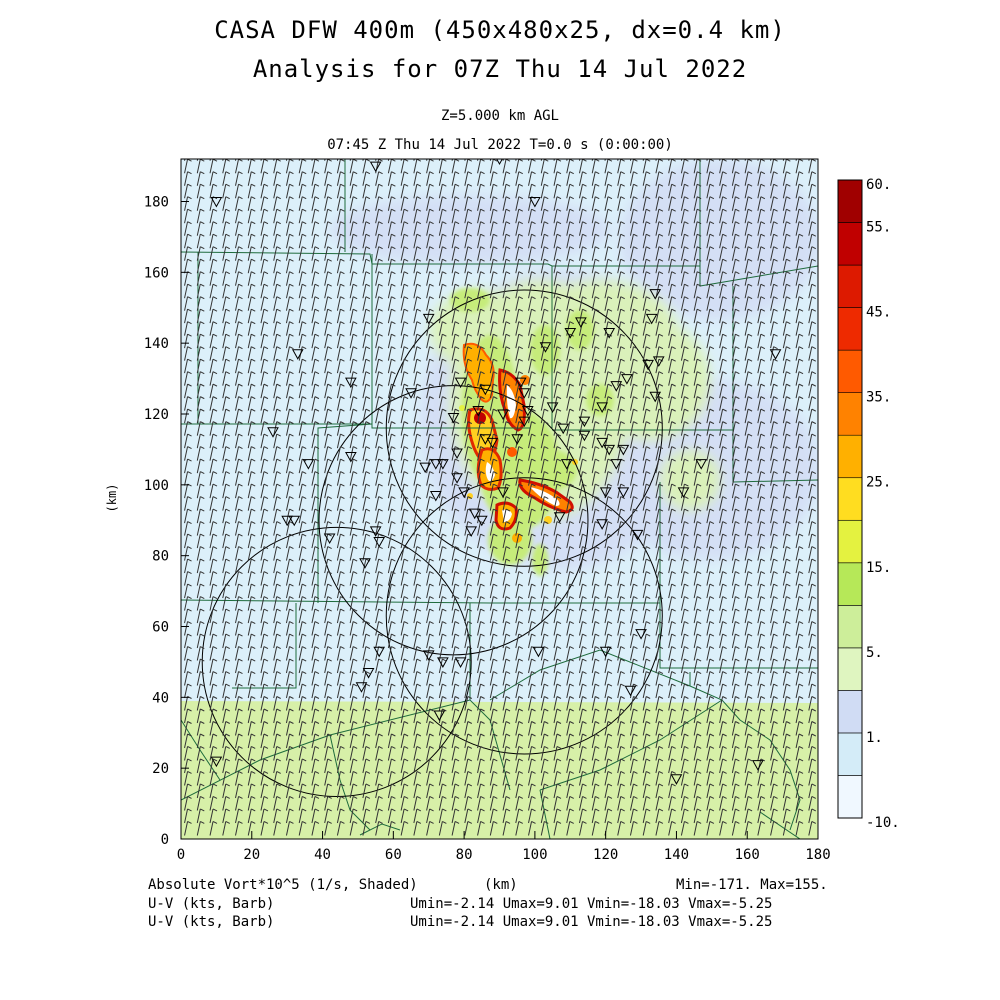 The height and width of the screenshot is (1000, 1000). What do you see at coordinates (112, 498) in the screenshot?
I see `y-axis-label: (km)` at bounding box center [112, 498].